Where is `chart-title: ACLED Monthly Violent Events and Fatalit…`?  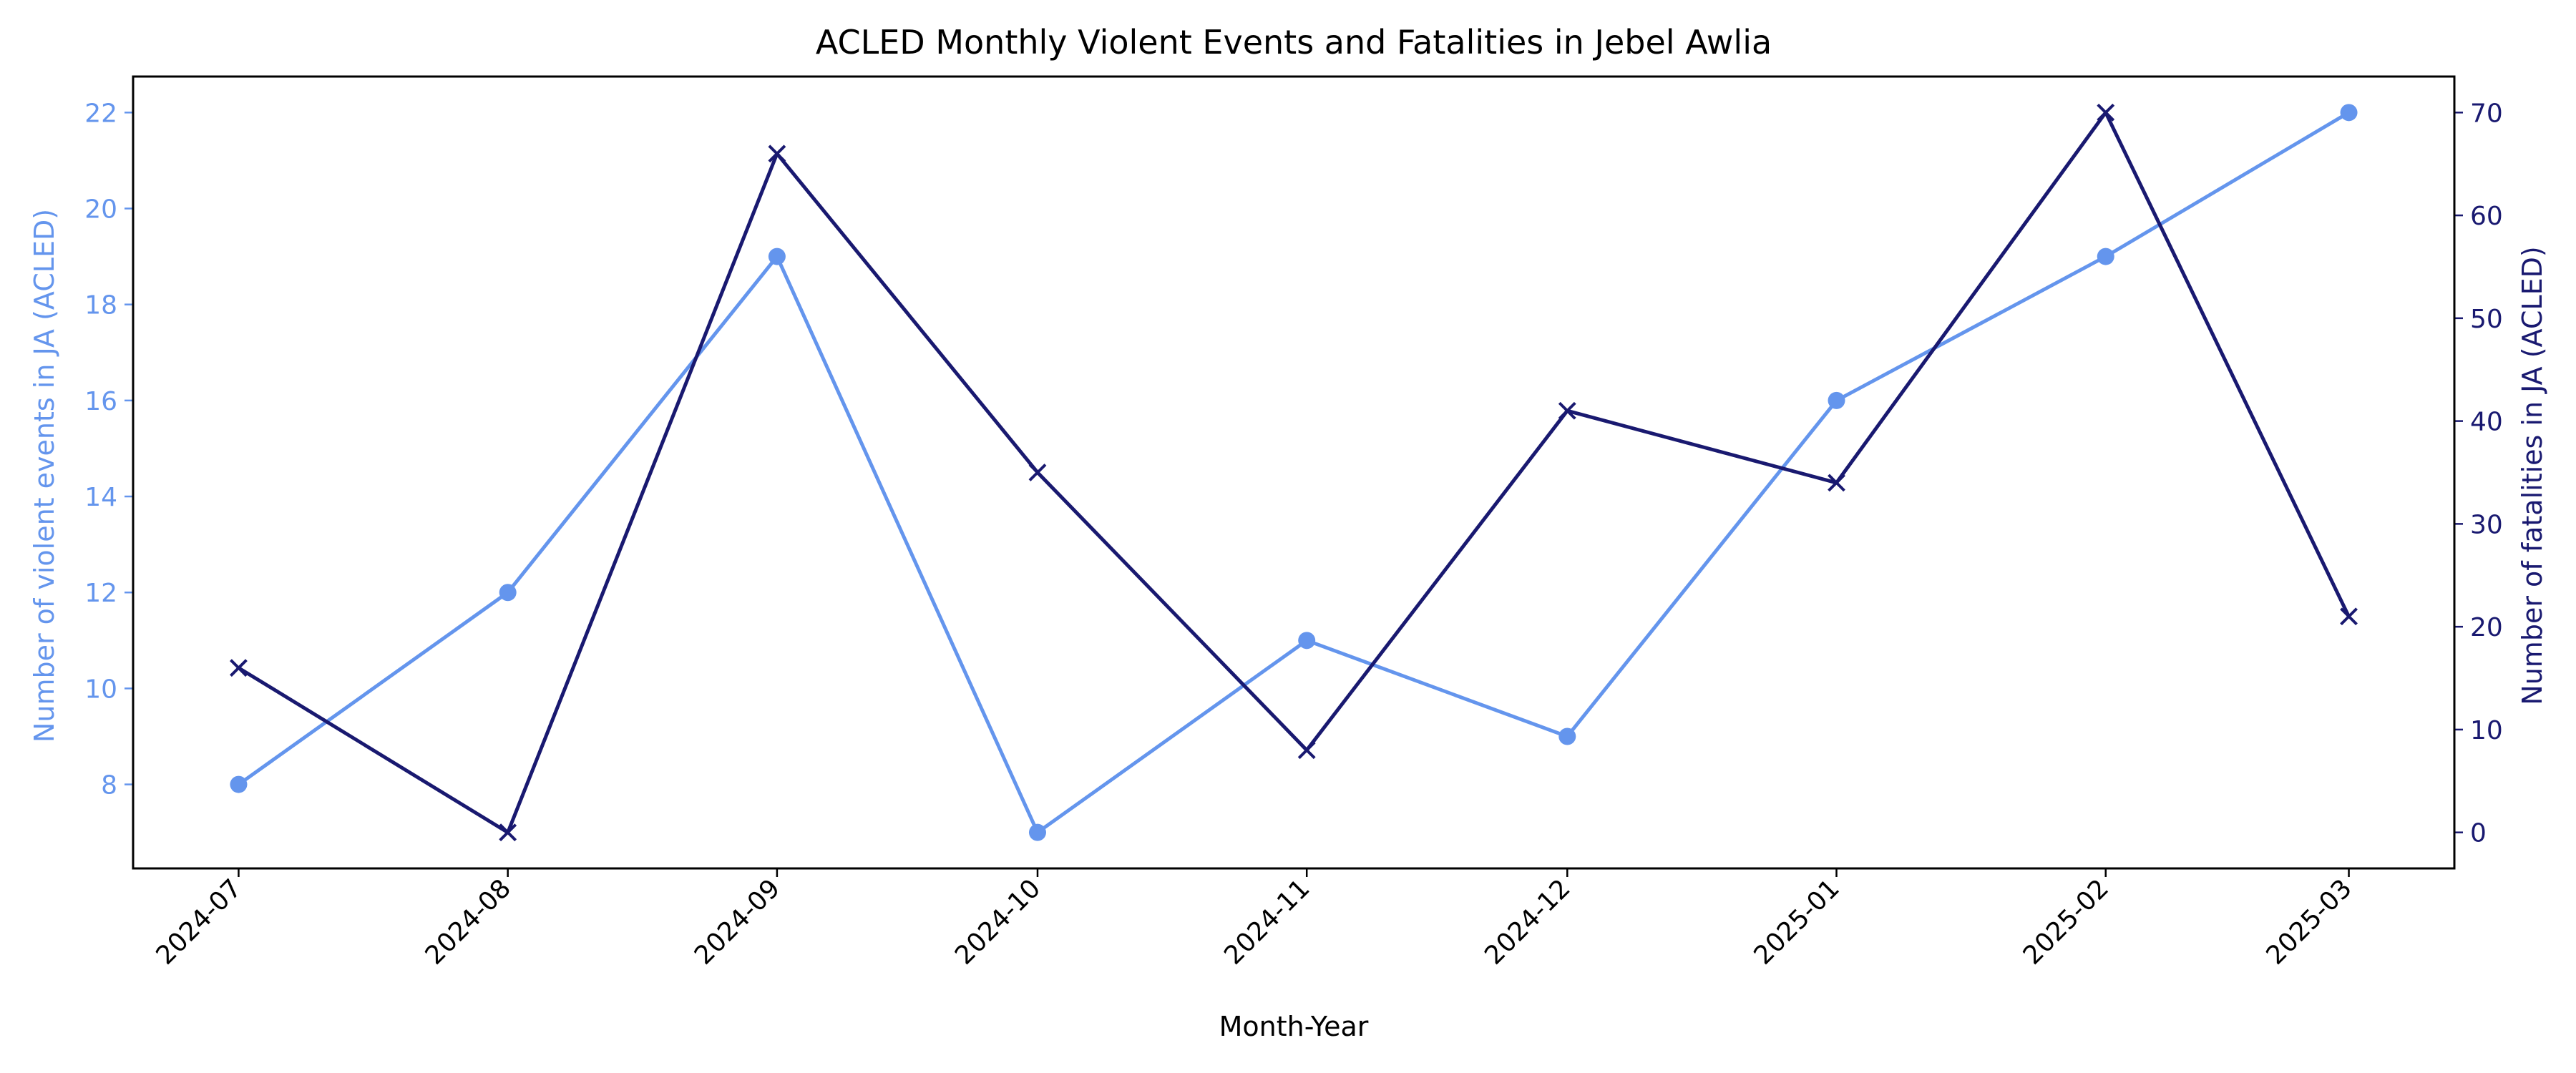
chart-title: ACLED Monthly Violent Events and Fatalit… is located at coordinates (1294, 42).